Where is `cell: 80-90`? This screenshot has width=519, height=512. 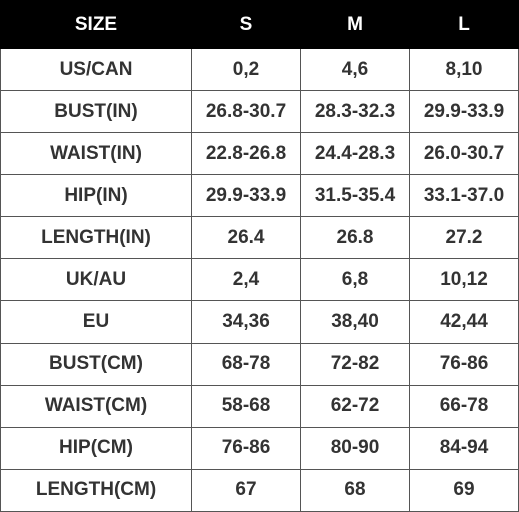
cell: 80-90 is located at coordinates (355, 448).